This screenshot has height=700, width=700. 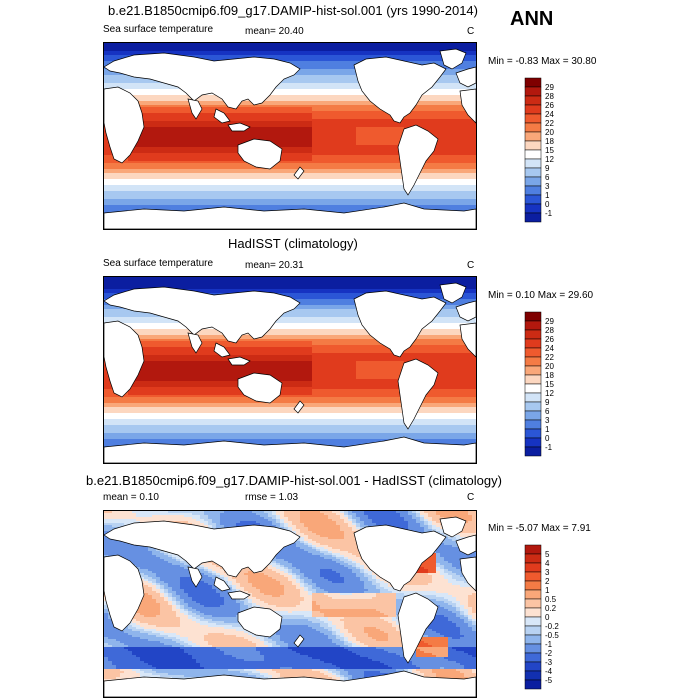 What do you see at coordinates (549, 653) in the screenshot?
I see `colorbar-tick-label: -2` at bounding box center [549, 653].